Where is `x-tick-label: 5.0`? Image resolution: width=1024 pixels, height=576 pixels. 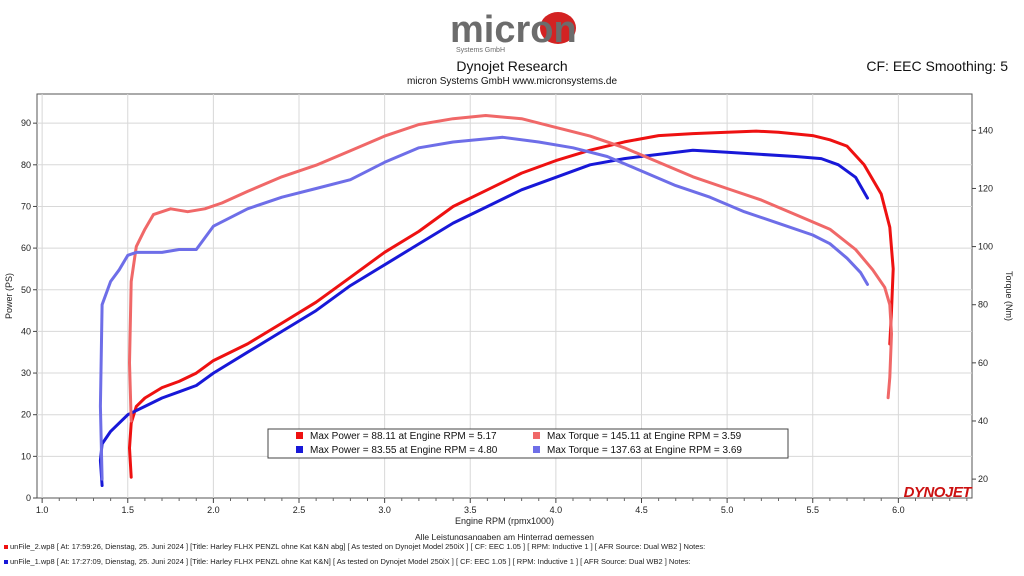
x-tick-label: 5.0 is located at coordinates (727, 510).